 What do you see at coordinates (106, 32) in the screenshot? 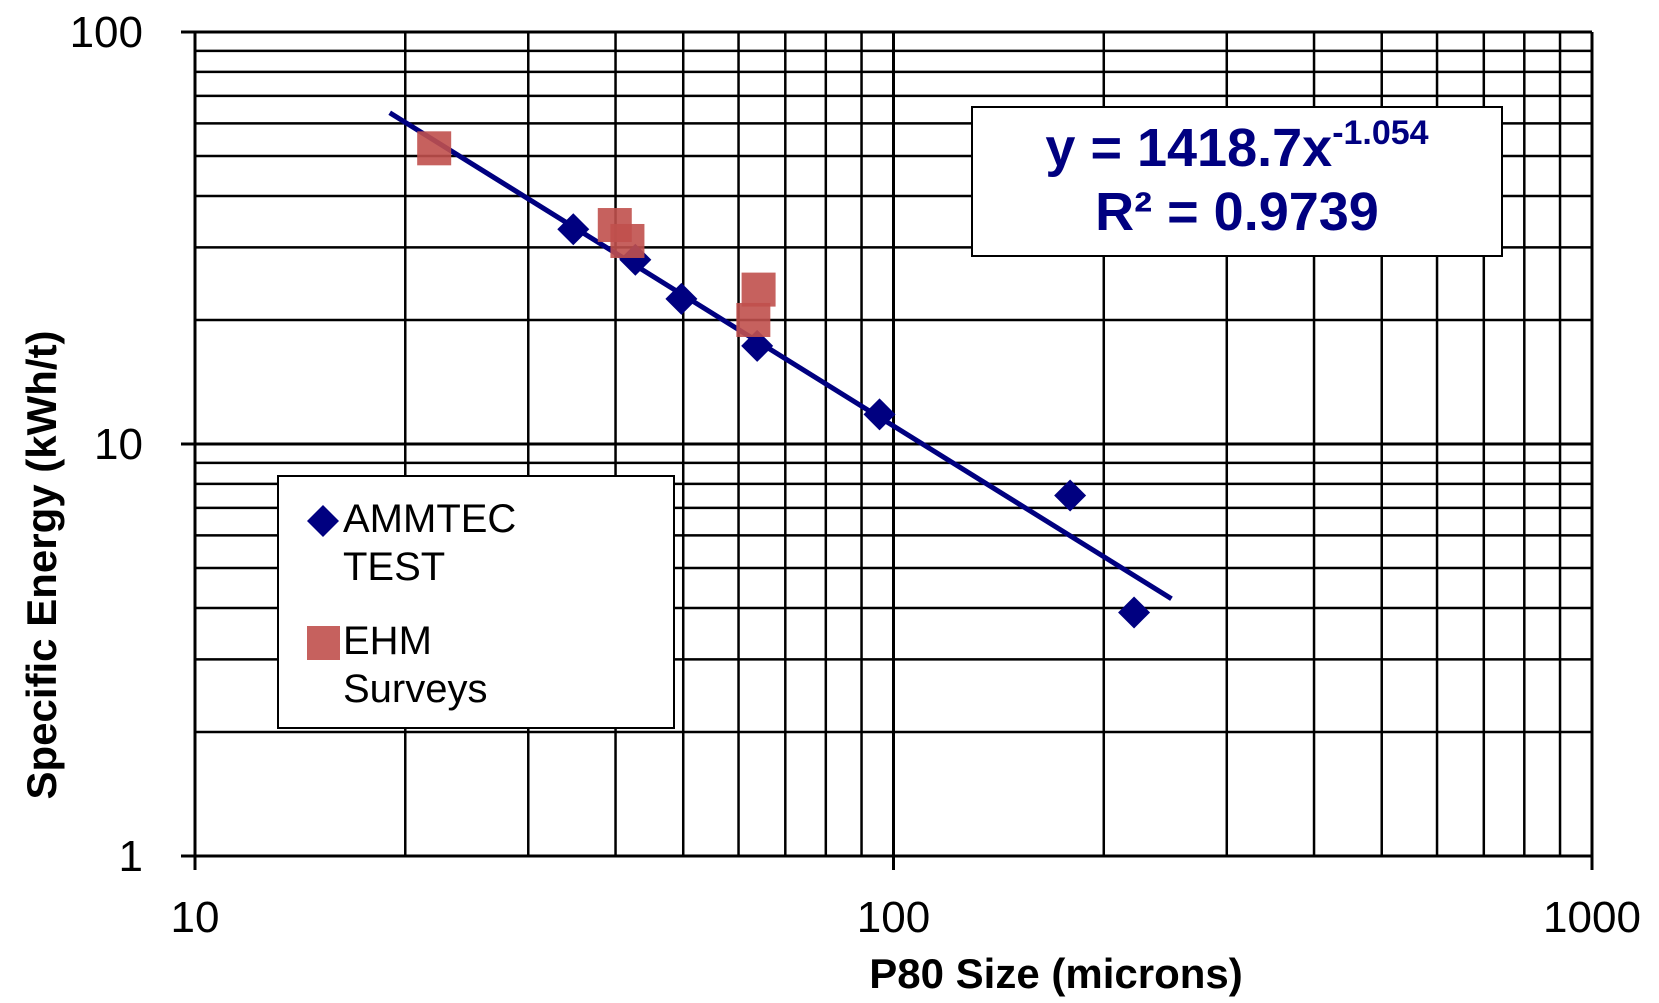
I see `y-tick-label: 100` at bounding box center [106, 32].